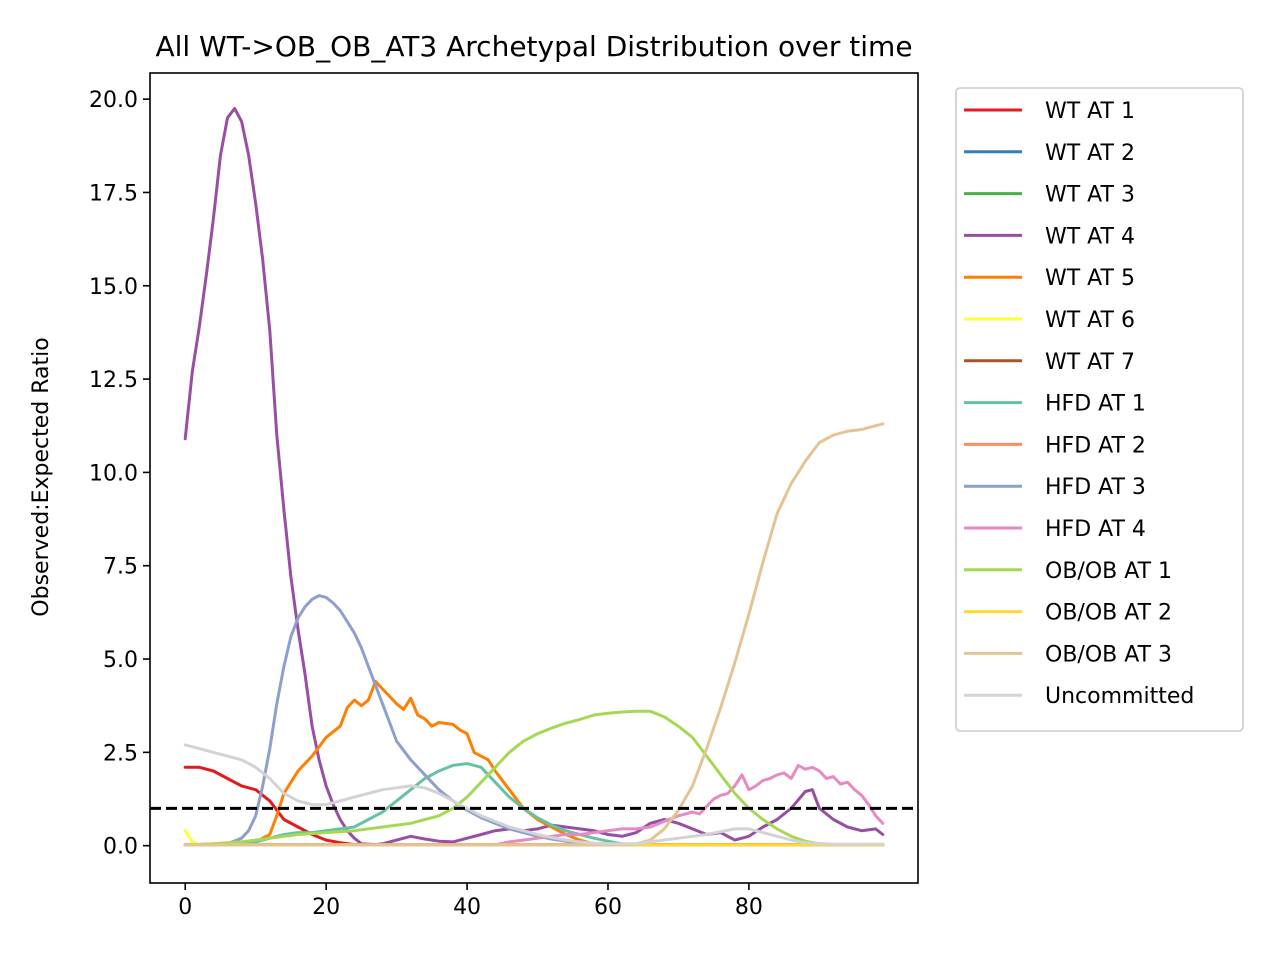  What do you see at coordinates (185, 907) in the screenshot?
I see `x-tick-label: 0` at bounding box center [185, 907].